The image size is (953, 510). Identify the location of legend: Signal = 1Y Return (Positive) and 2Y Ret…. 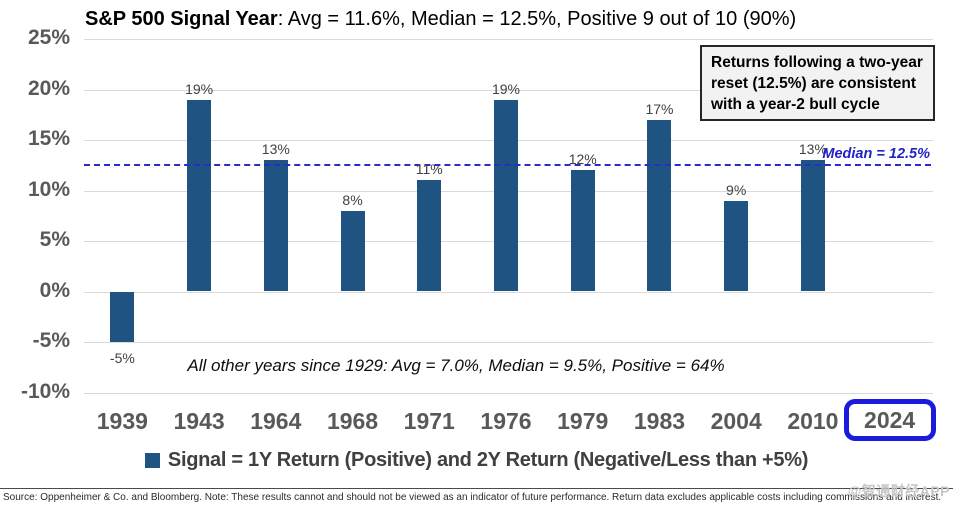
(476, 460).